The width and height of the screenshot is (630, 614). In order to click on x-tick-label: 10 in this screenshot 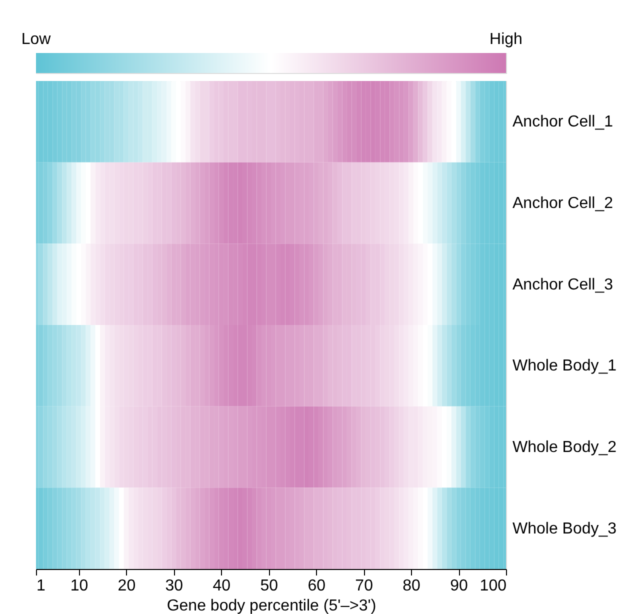, I will do `click(79, 586)`.